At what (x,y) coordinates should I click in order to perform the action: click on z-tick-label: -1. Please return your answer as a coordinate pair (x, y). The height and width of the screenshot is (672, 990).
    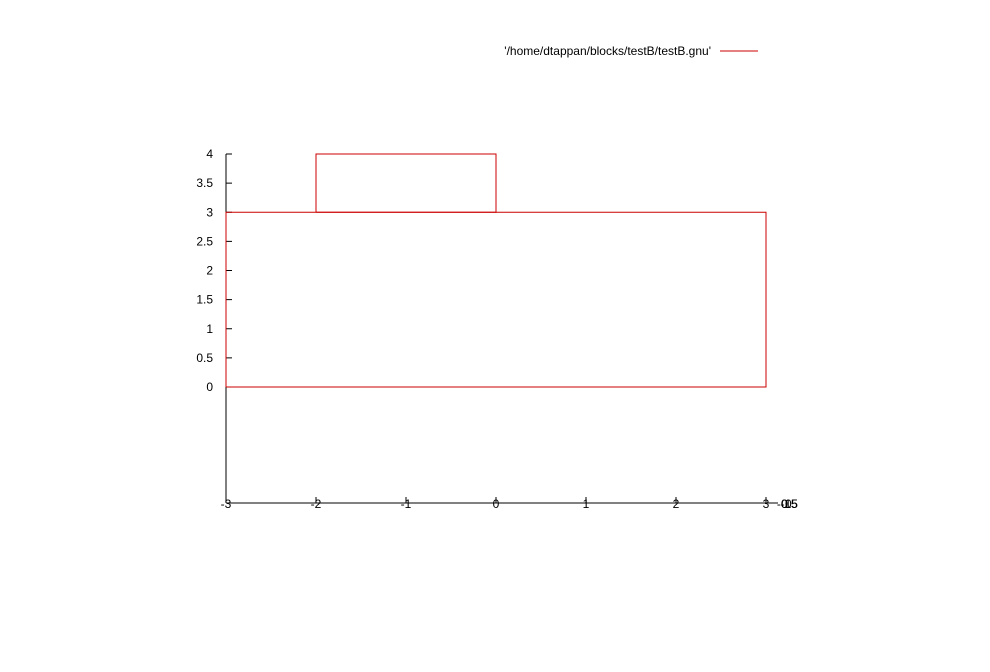
    Looking at the image, I should click on (786, 504).